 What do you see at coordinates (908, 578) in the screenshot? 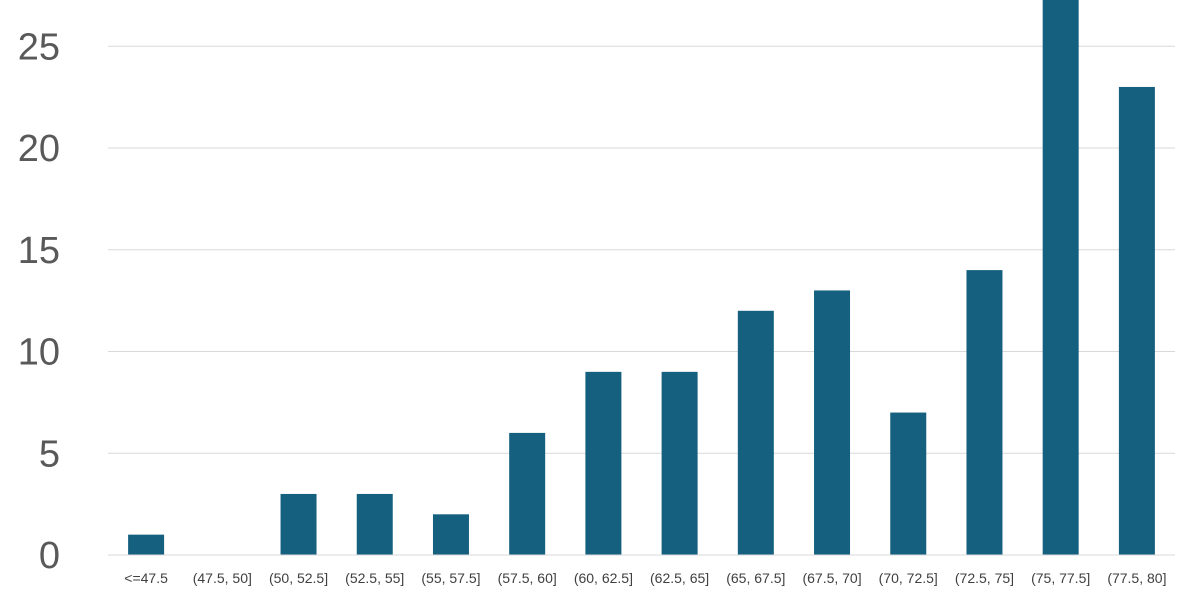
I see `x-tick-label: (70, 72.5]` at bounding box center [908, 578].